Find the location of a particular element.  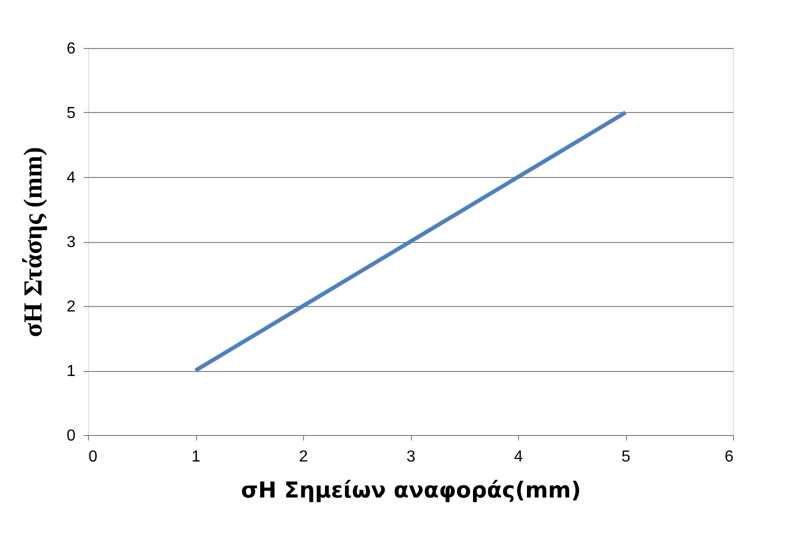

y-tick-label: 6 is located at coordinates (71, 49).